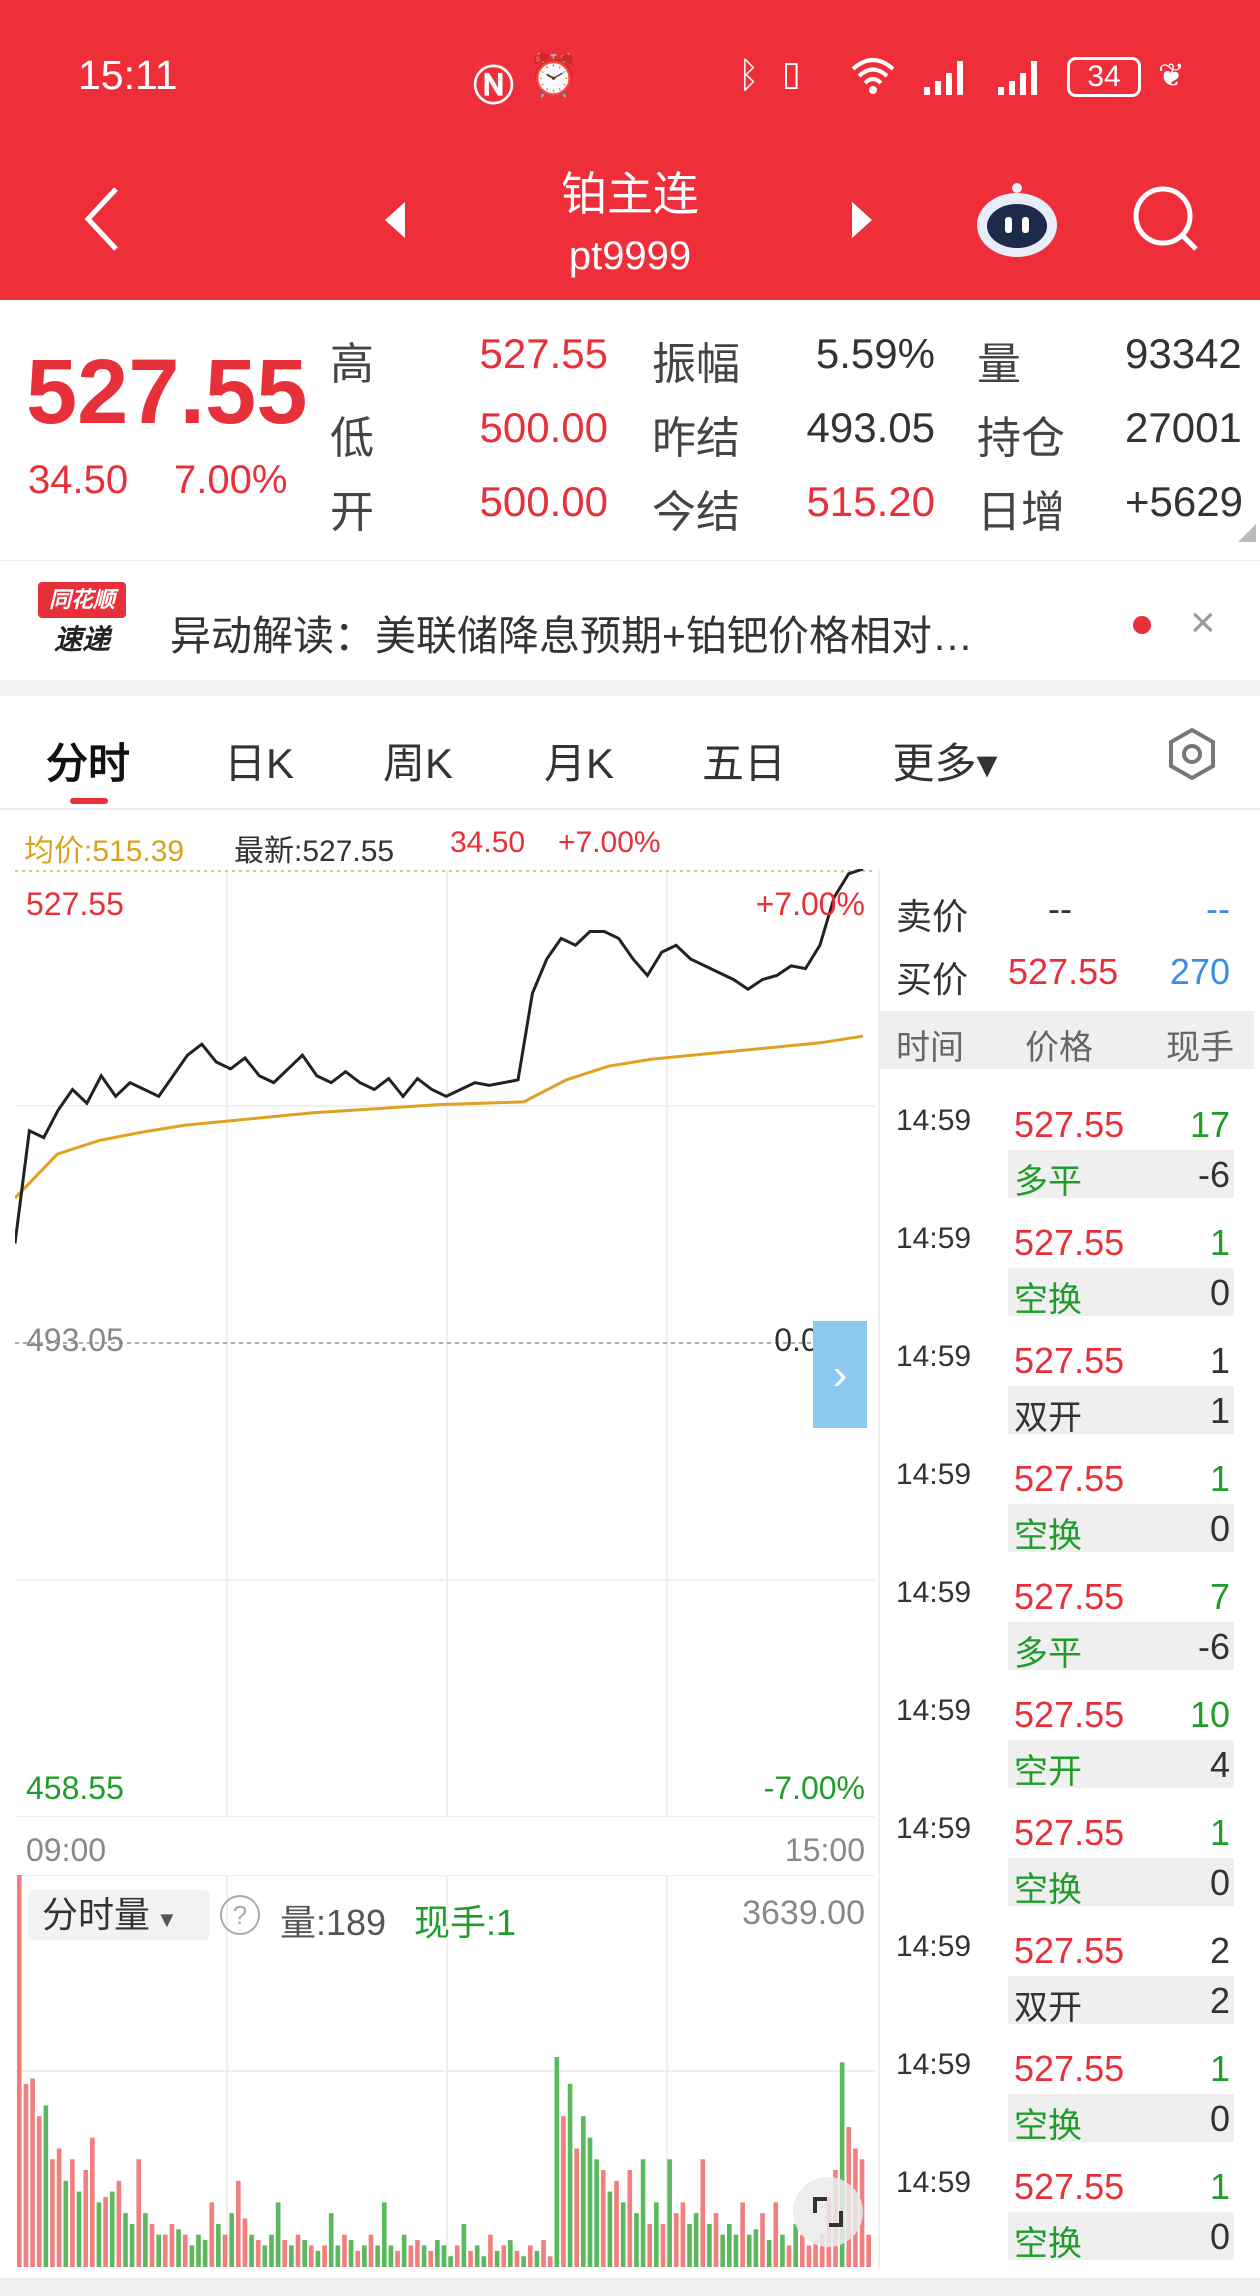 The width and height of the screenshot is (1260, 2296). What do you see at coordinates (744, 763) in the screenshot?
I see `tab-4: 五日` at bounding box center [744, 763].